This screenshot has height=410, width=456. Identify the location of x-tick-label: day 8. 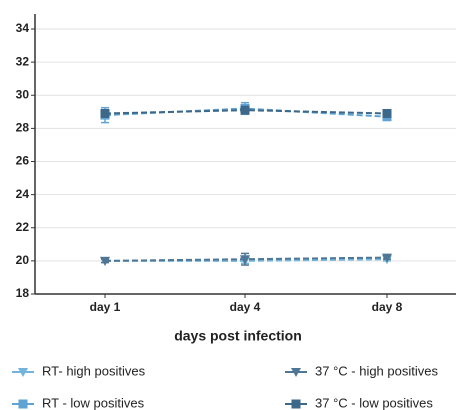
(387, 307).